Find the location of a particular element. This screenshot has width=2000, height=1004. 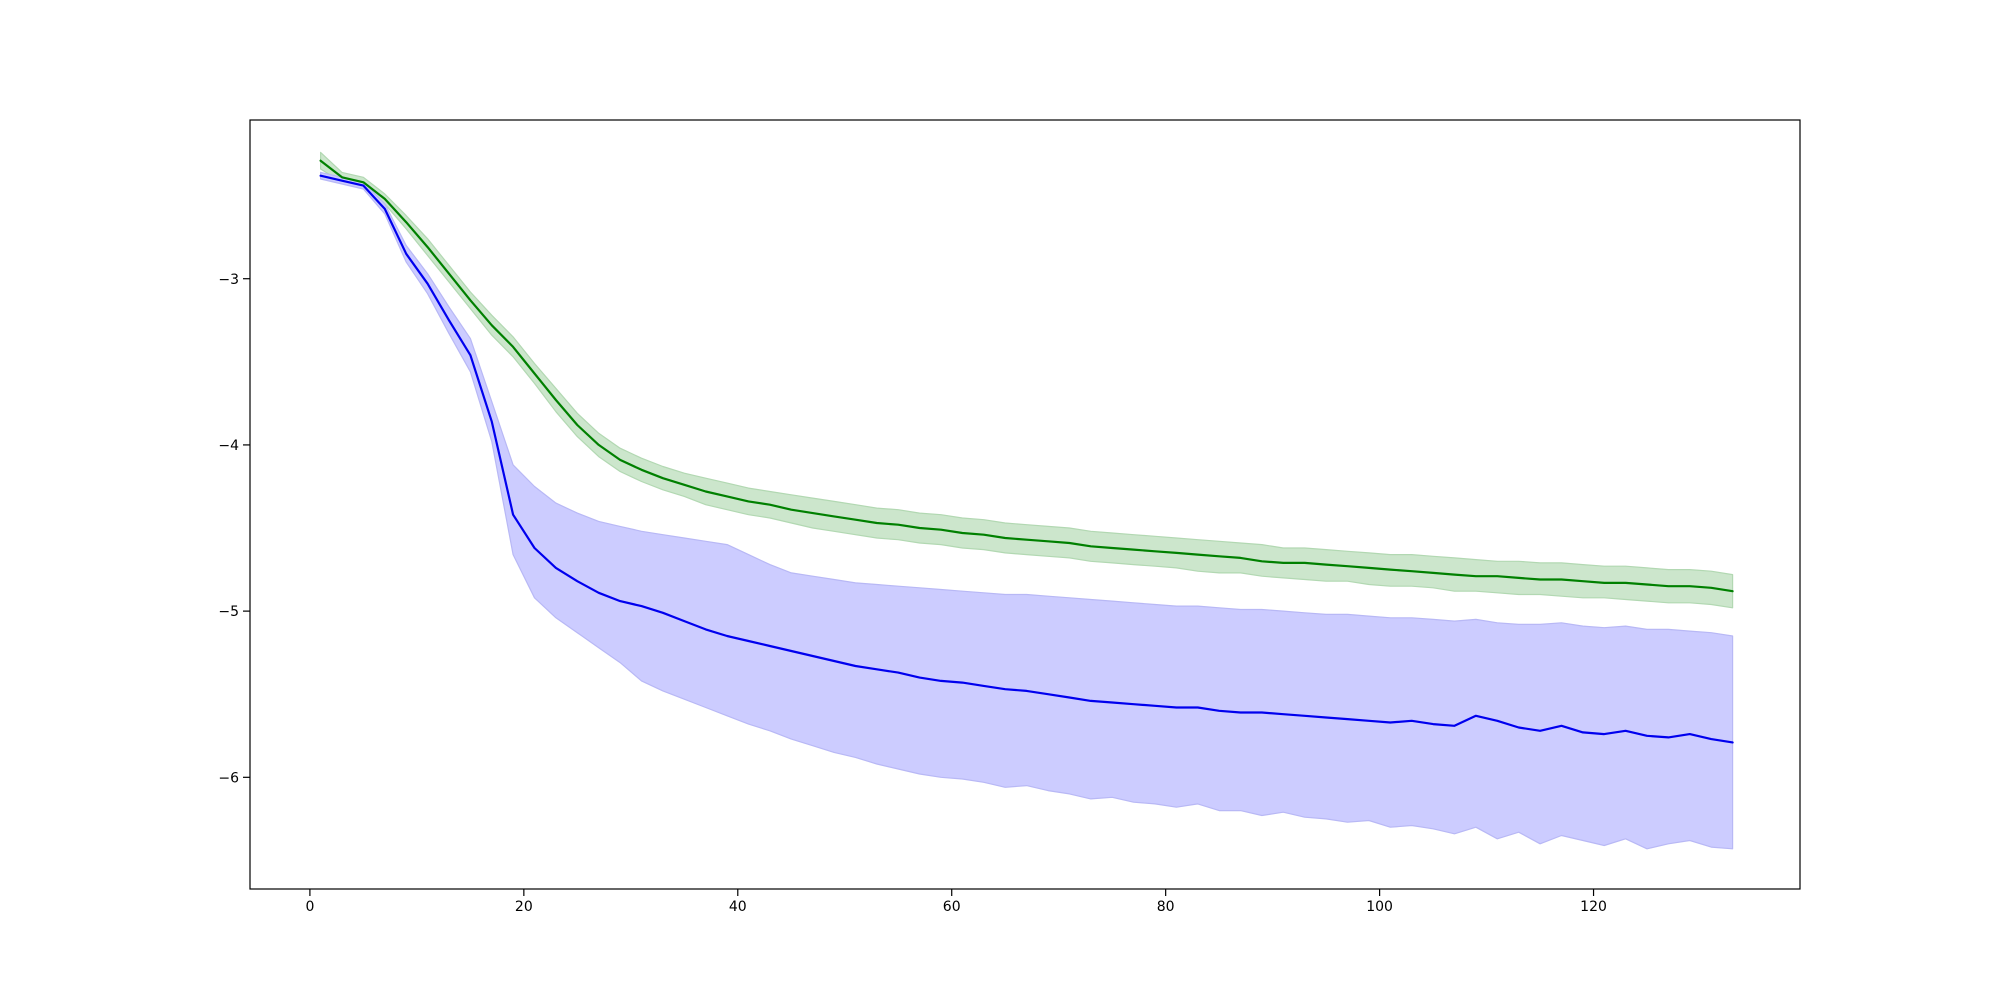

x-tick-label: 120 is located at coordinates (1593, 907).